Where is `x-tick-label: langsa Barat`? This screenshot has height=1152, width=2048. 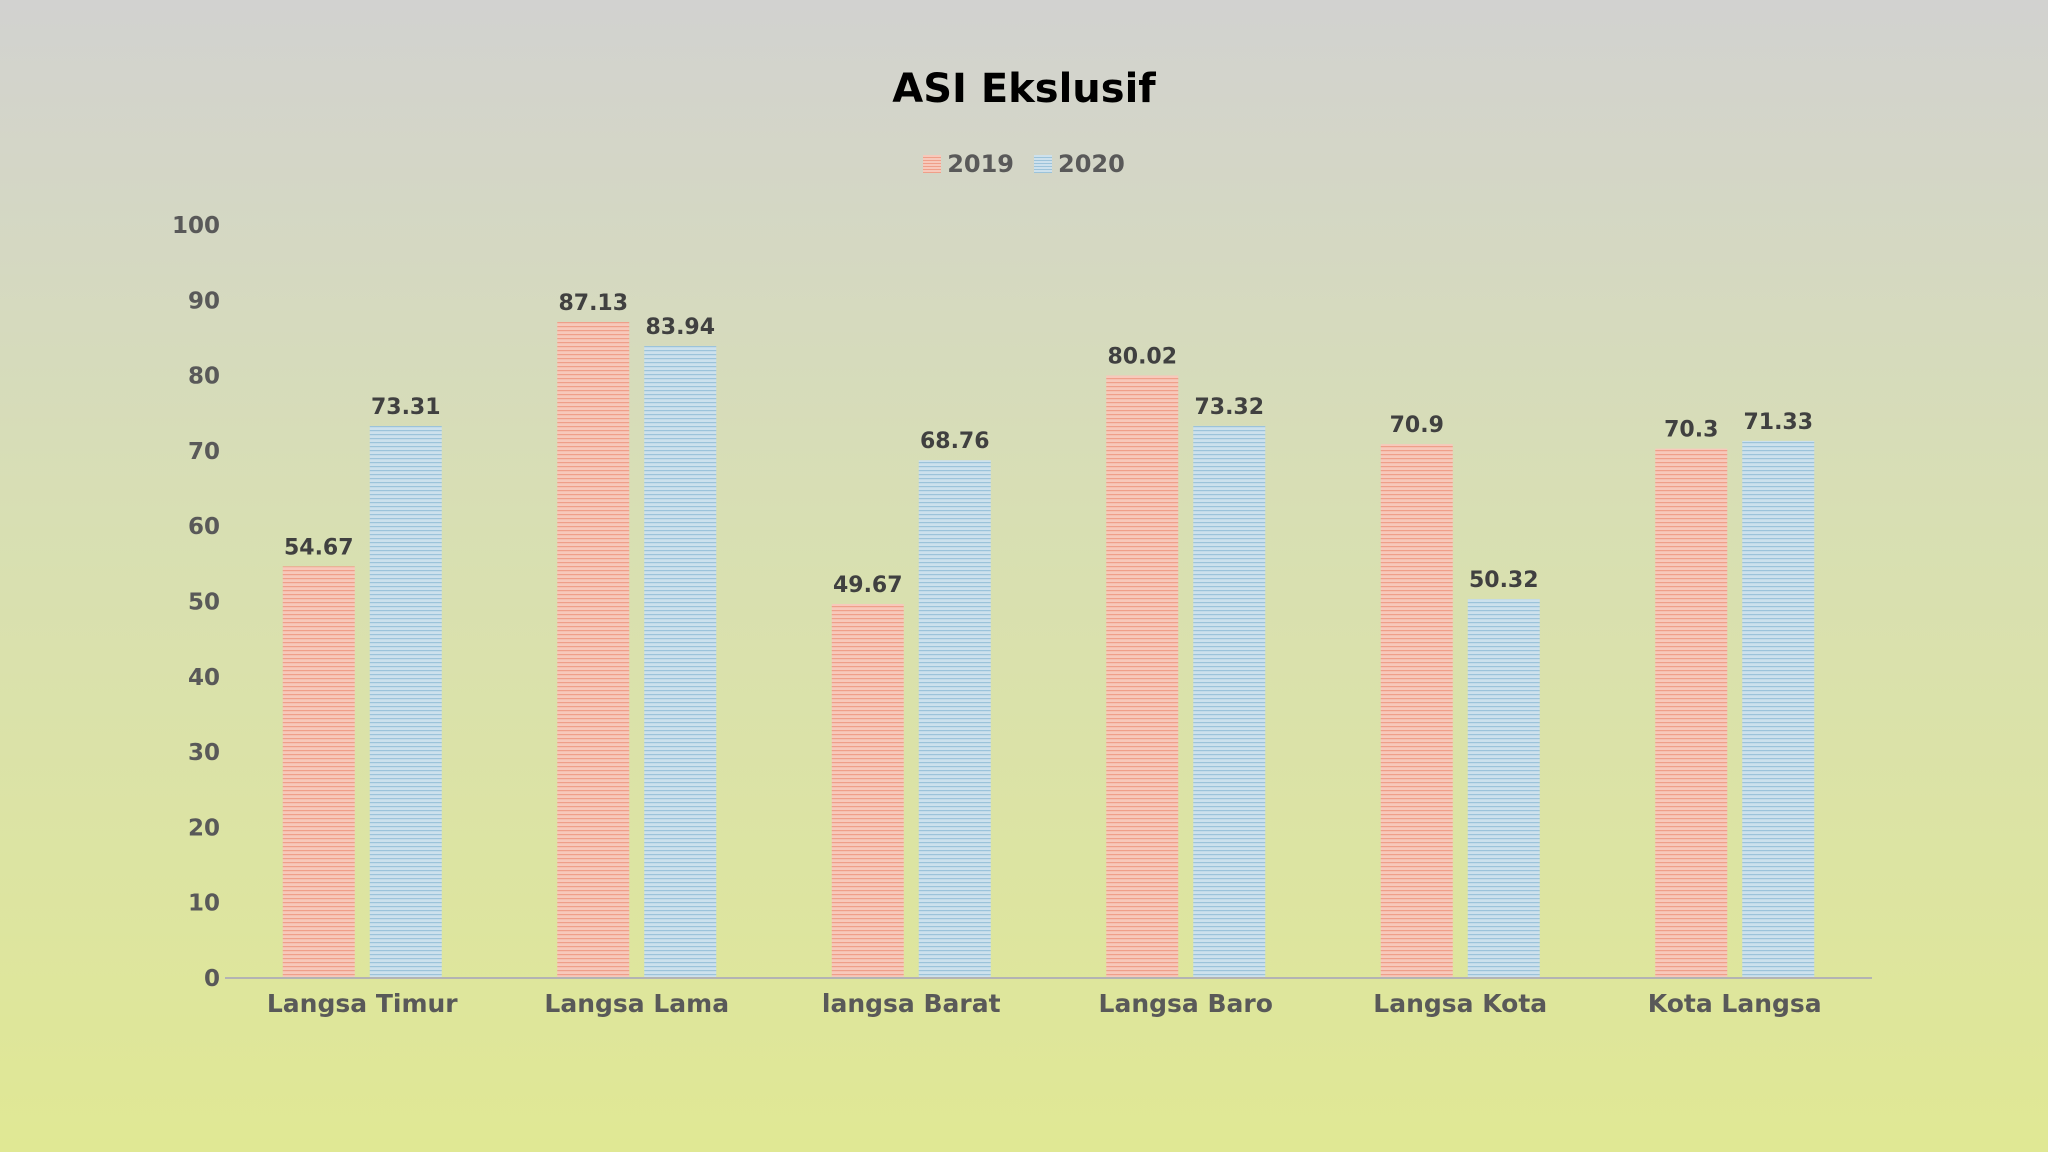 x-tick-label: langsa Barat is located at coordinates (911, 1003).